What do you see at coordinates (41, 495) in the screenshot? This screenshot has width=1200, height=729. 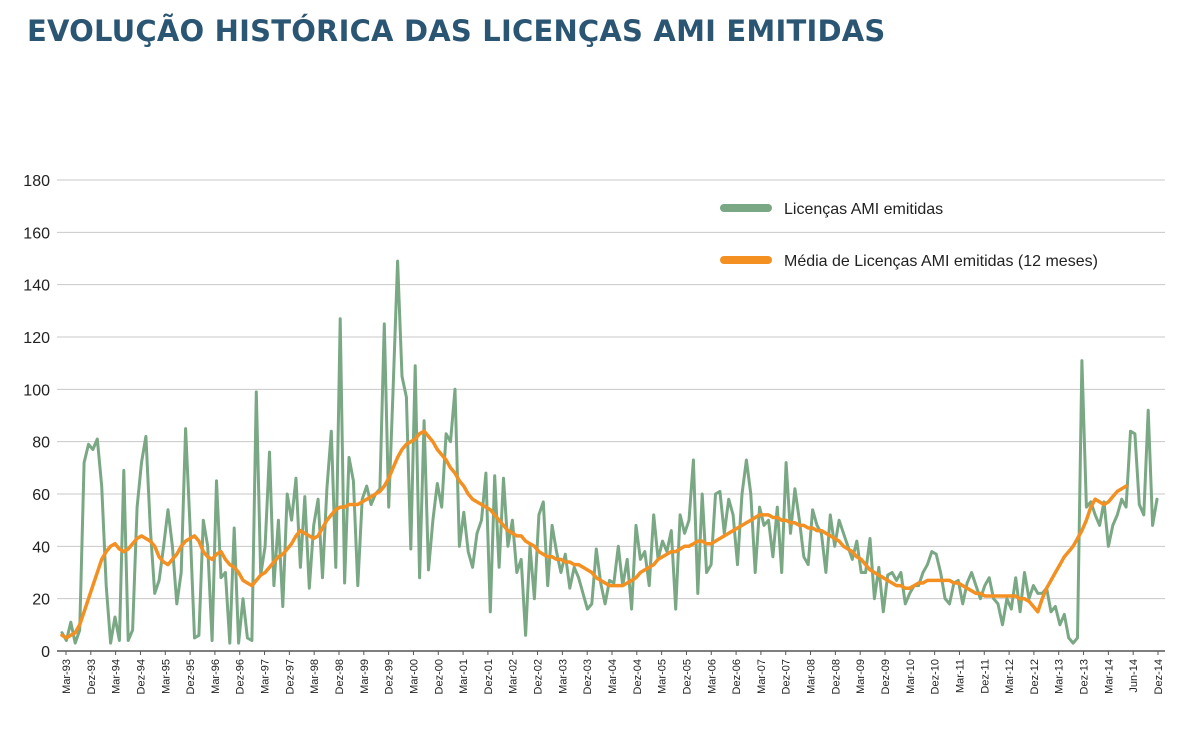 I see `y-tick-label: 60` at bounding box center [41, 495].